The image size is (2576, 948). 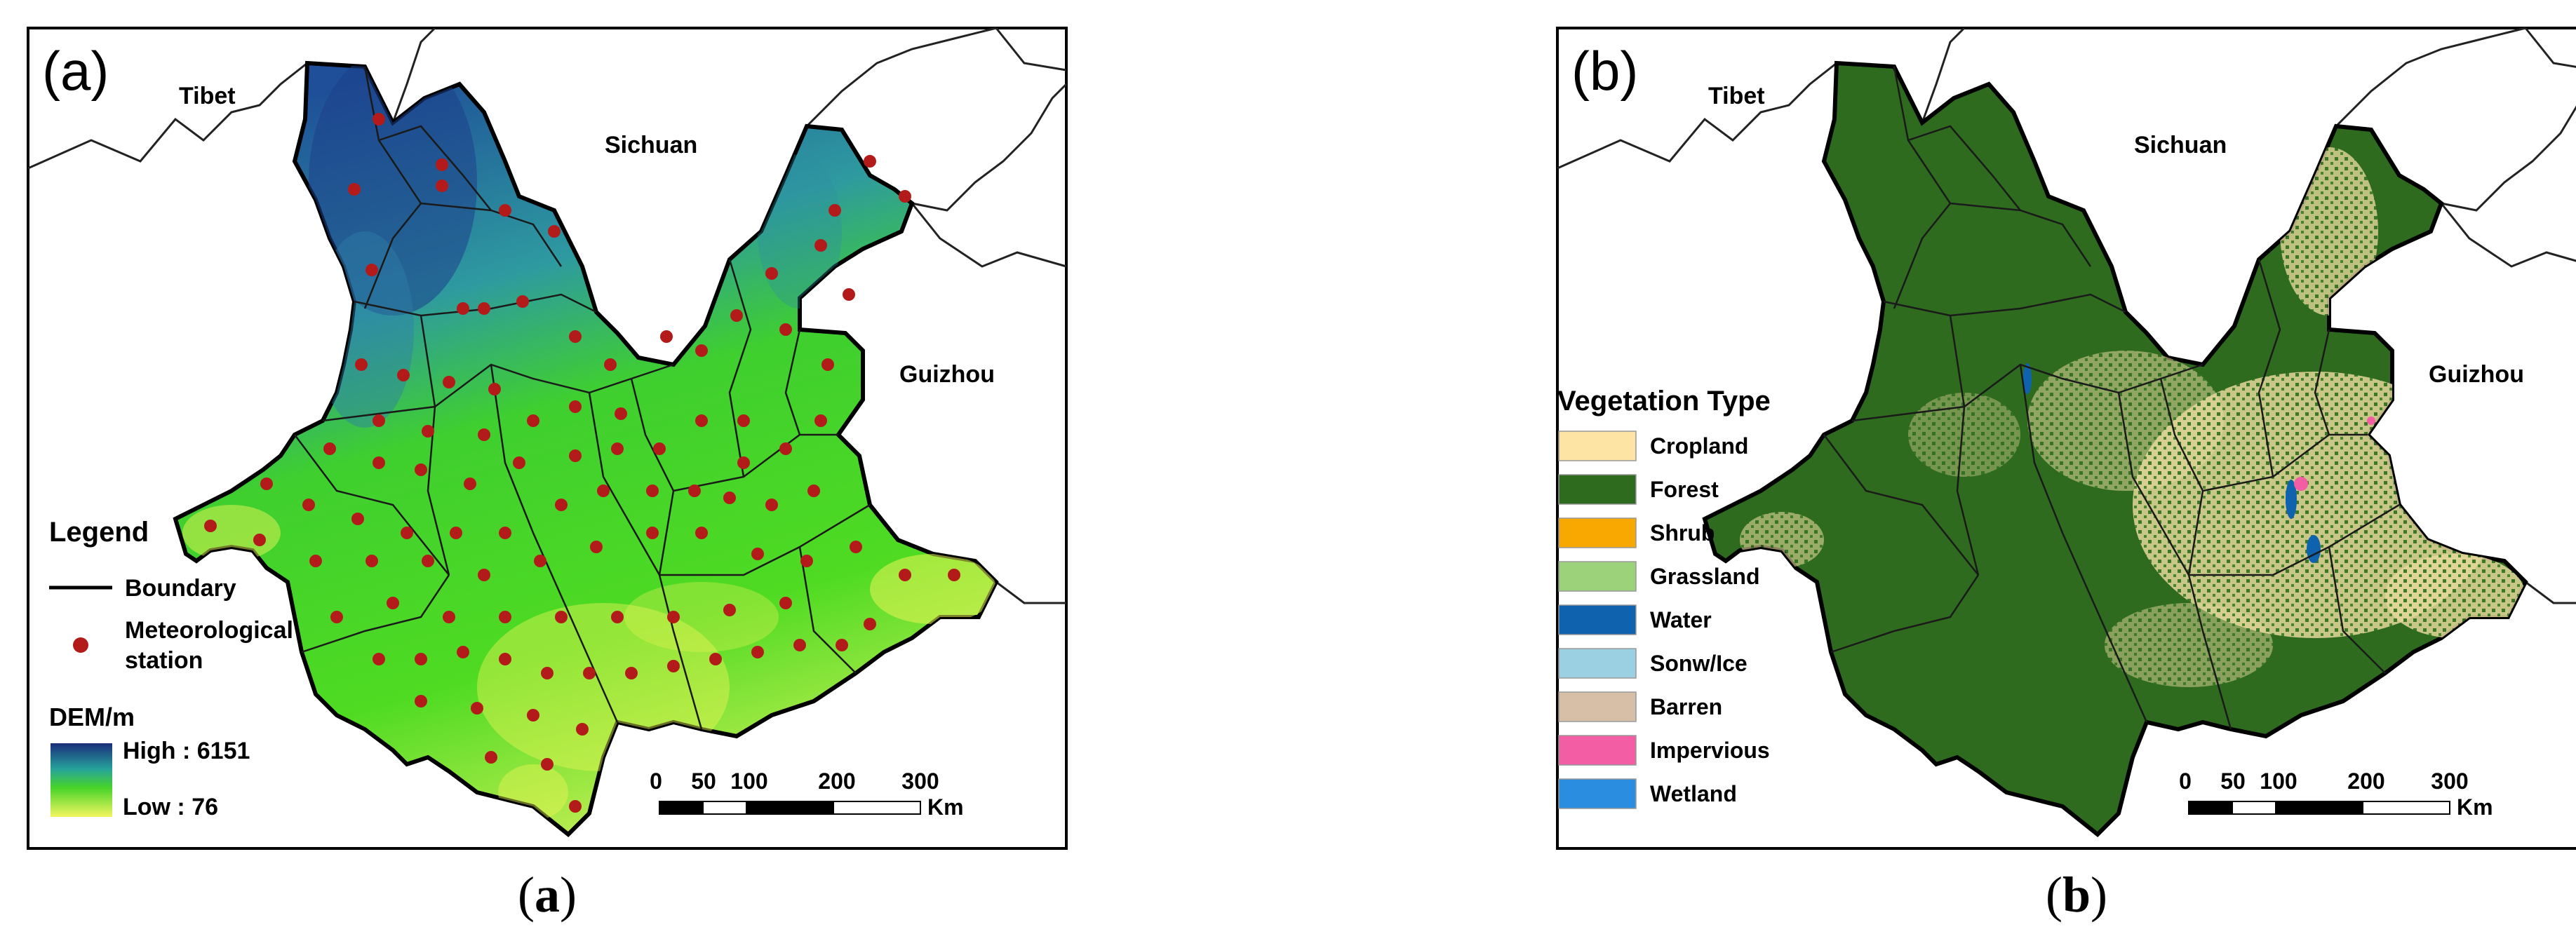 I want to click on scale-unit: Km, so click(x=946, y=807).